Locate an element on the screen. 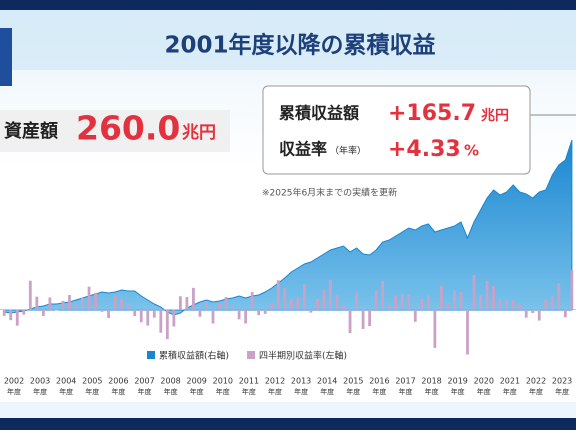 Image resolution: width=576 pixels, height=434 pixels. return-value: +165.7 is located at coordinates (432, 113).